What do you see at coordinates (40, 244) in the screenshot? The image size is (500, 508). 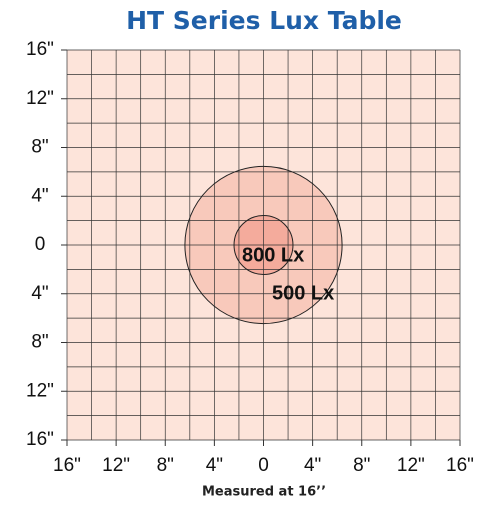 I see `y-tick-label: 0` at bounding box center [40, 244].